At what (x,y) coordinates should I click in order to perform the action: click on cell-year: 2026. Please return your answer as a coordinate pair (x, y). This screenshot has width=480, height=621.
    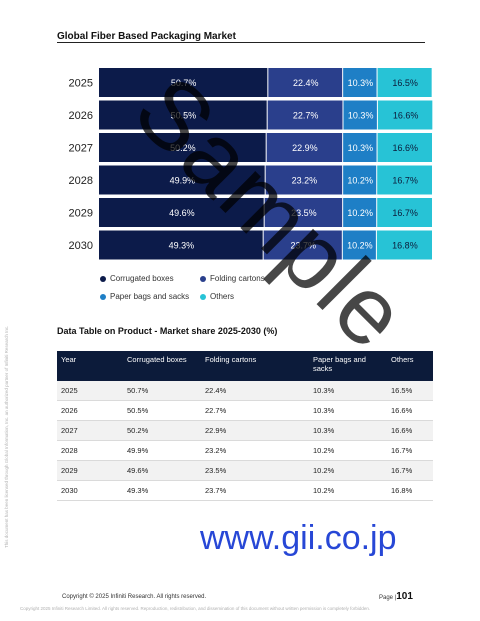
    Looking at the image, I should click on (90, 410).